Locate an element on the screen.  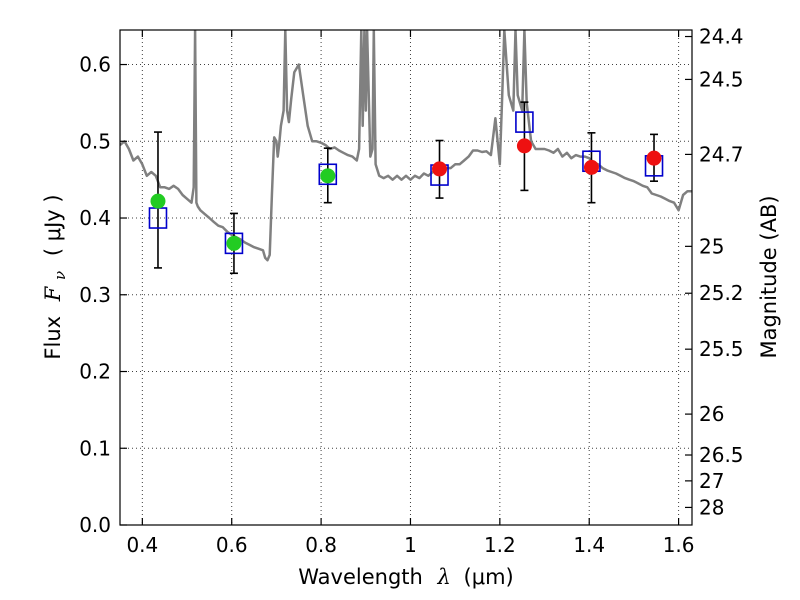
y-tick-label: 0.0 is located at coordinates (95, 525).